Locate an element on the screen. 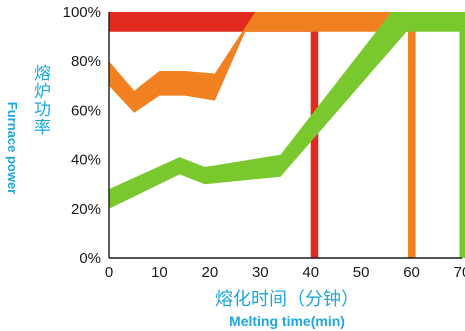 Image resolution: width=465 pixels, height=331 pixels. y-tick-label: 40% is located at coordinates (86, 160).